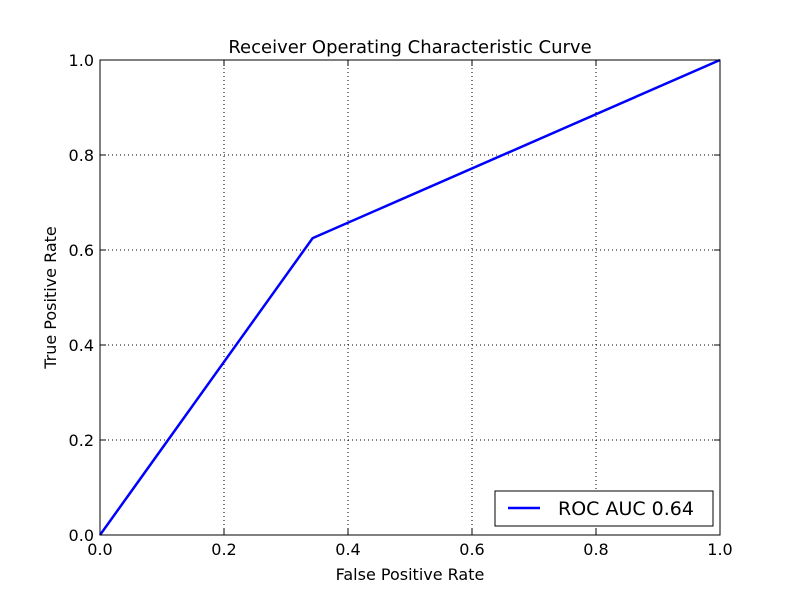 The image size is (800, 595). What do you see at coordinates (719, 549) in the screenshot?
I see `x-tick-label: 1.0` at bounding box center [719, 549].